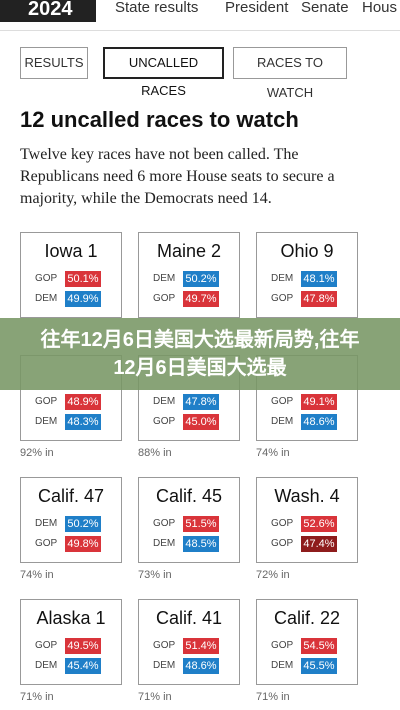 The image size is (400, 710). I want to click on nav-tab: State results, so click(157, 8).